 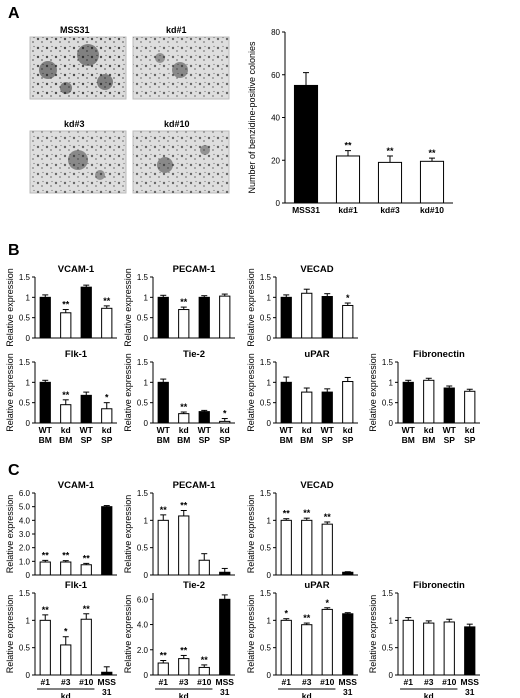 I want to click on chart-b-0: 0 0.5 1 1.5 Relative expression VCAM-1 ** **, so click(x=61, y=305).